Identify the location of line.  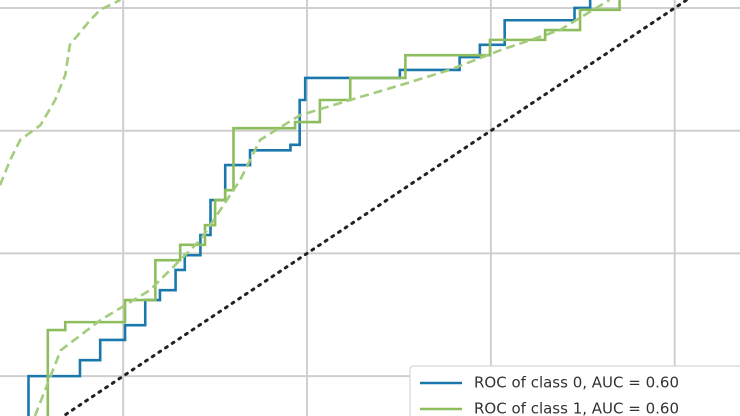
(60, 93).